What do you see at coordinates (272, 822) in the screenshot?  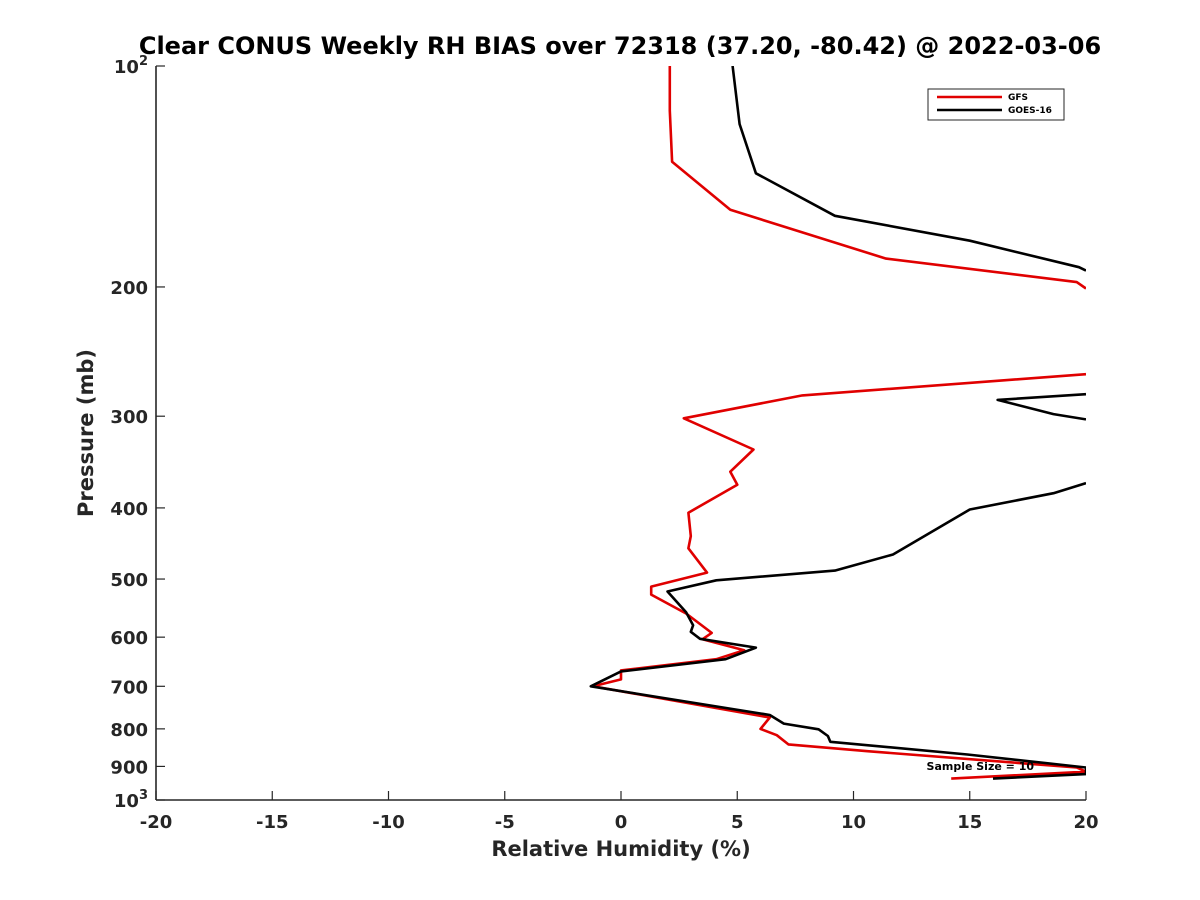 I see `x-tick-label: -15` at bounding box center [272, 822].